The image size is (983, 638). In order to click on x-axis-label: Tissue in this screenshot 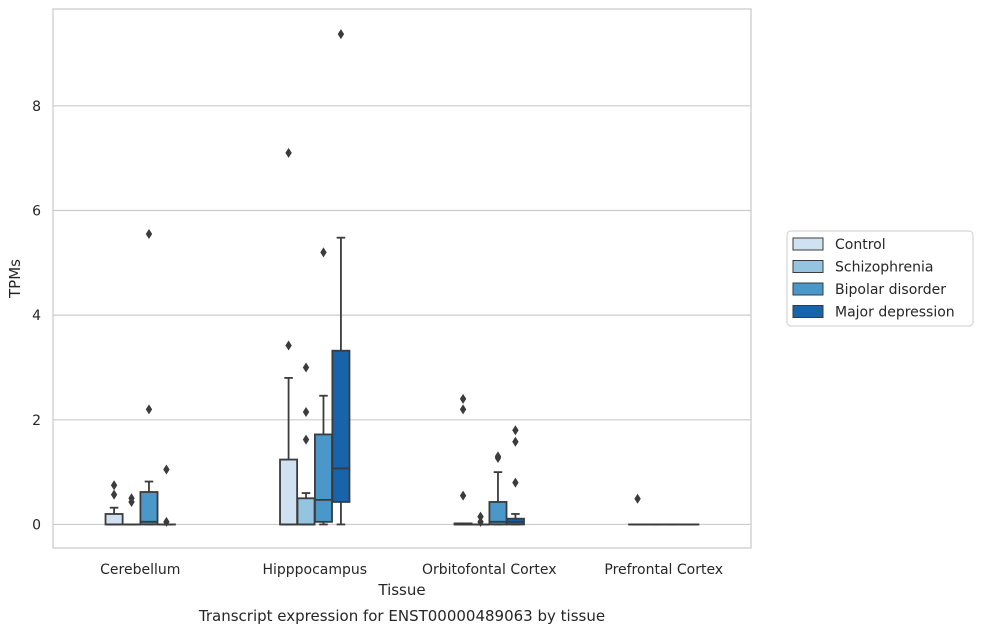, I will do `click(401, 590)`.